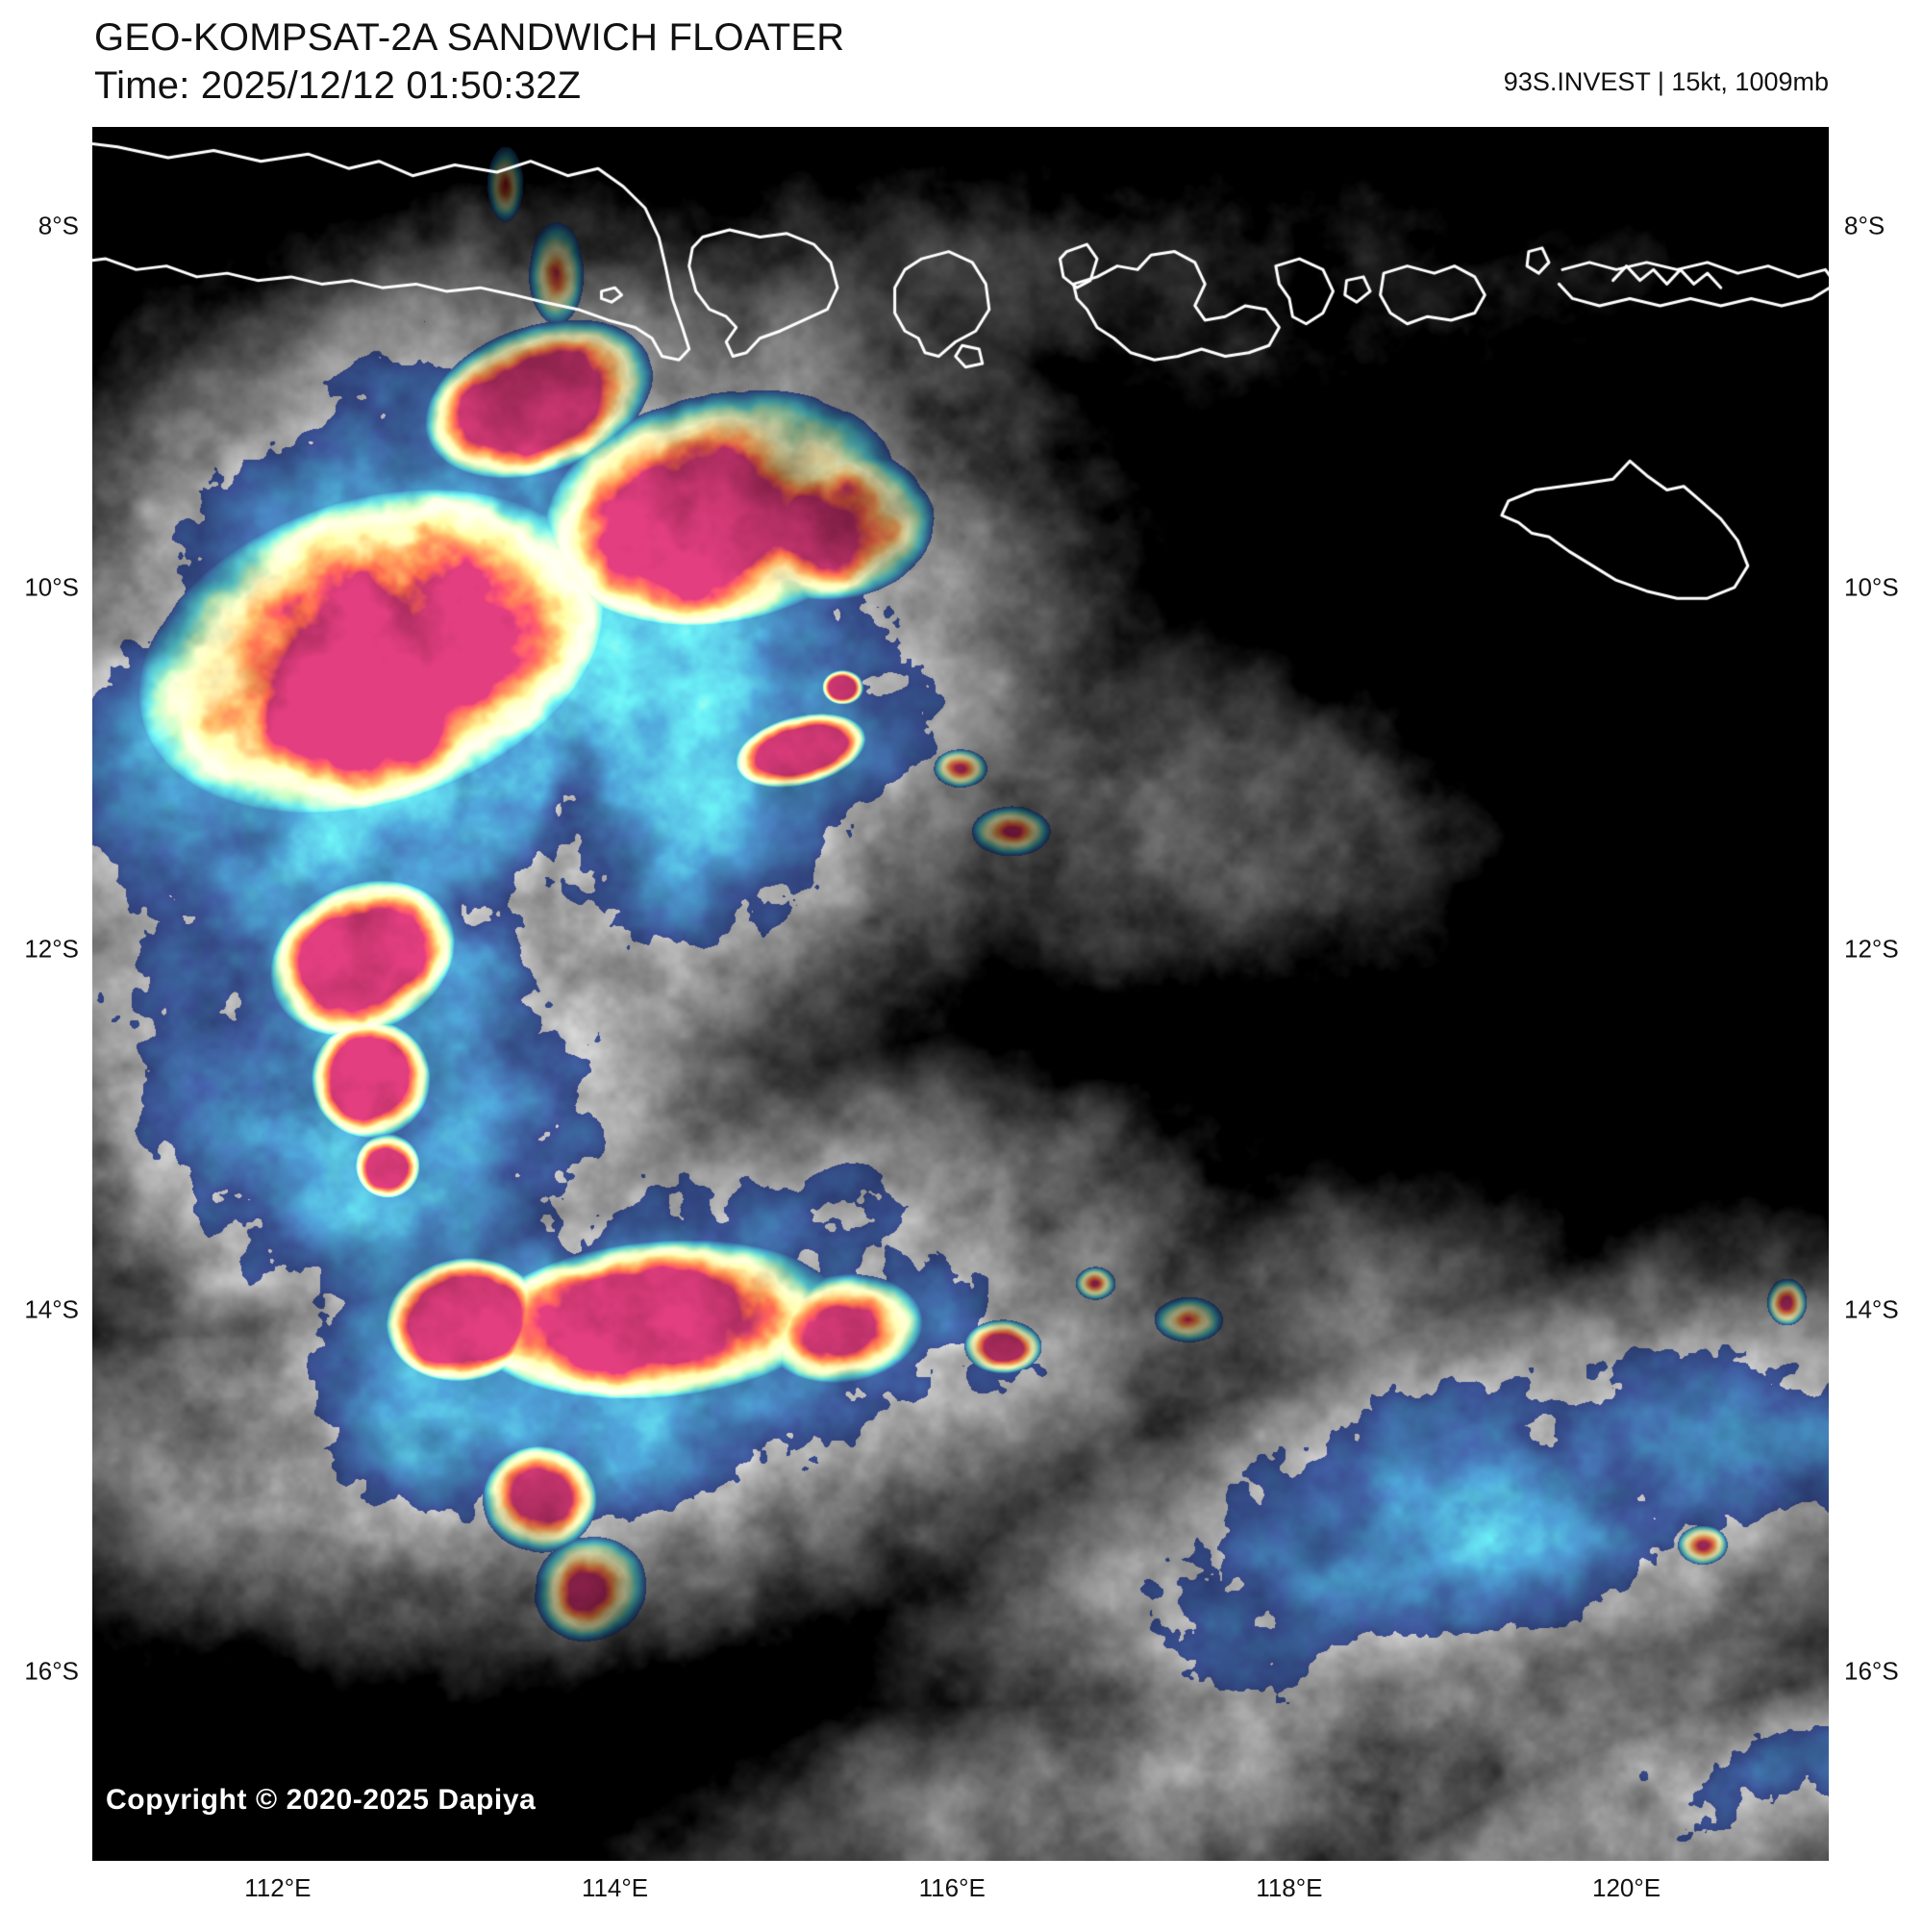  What do you see at coordinates (321, 1800) in the screenshot?
I see `copyright-overlay: Copyright © 2020-2025 Dapiya` at bounding box center [321, 1800].